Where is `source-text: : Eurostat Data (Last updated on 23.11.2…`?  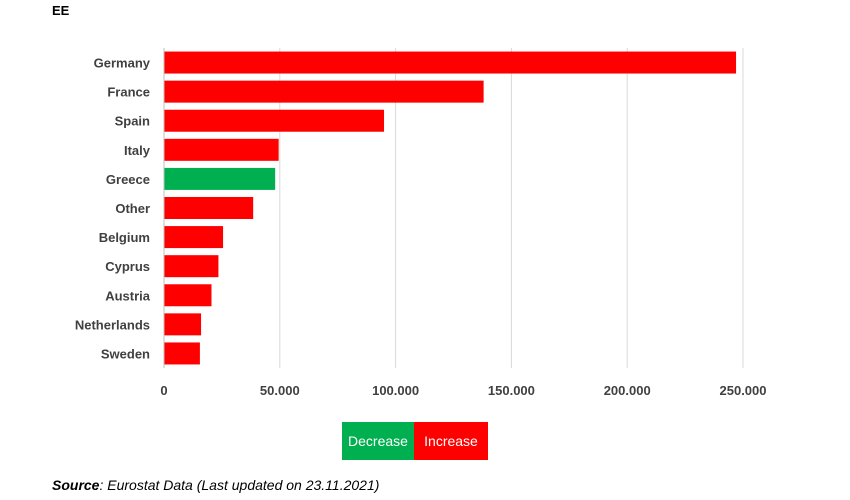
source-text: : Eurostat Data (Last updated on 23.11.2… is located at coordinates (239, 485).